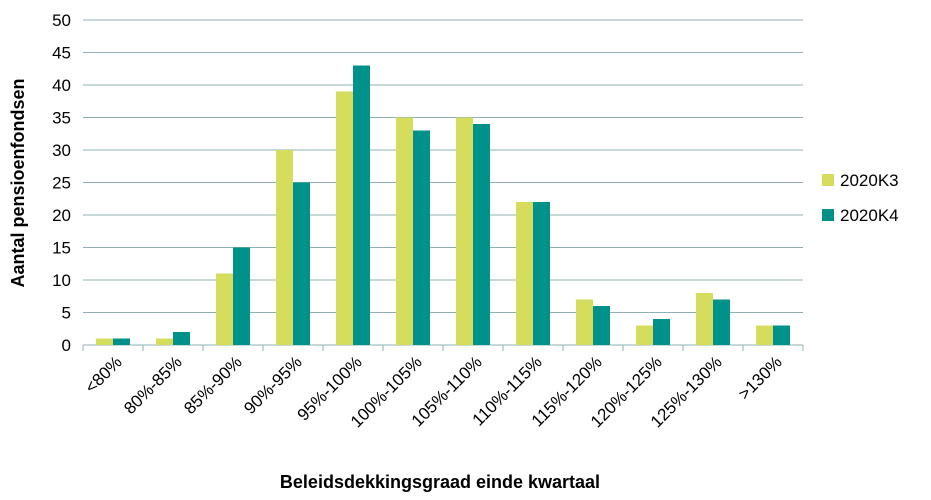 This screenshot has width=931, height=500. Describe the element at coordinates (61, 20) in the screenshot. I see `y-tick-label: 50` at that location.